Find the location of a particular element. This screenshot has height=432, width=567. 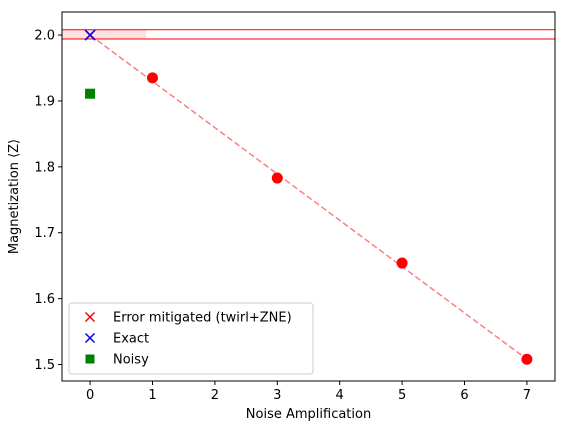

y-tick-label: 1.7 is located at coordinates (44, 233).